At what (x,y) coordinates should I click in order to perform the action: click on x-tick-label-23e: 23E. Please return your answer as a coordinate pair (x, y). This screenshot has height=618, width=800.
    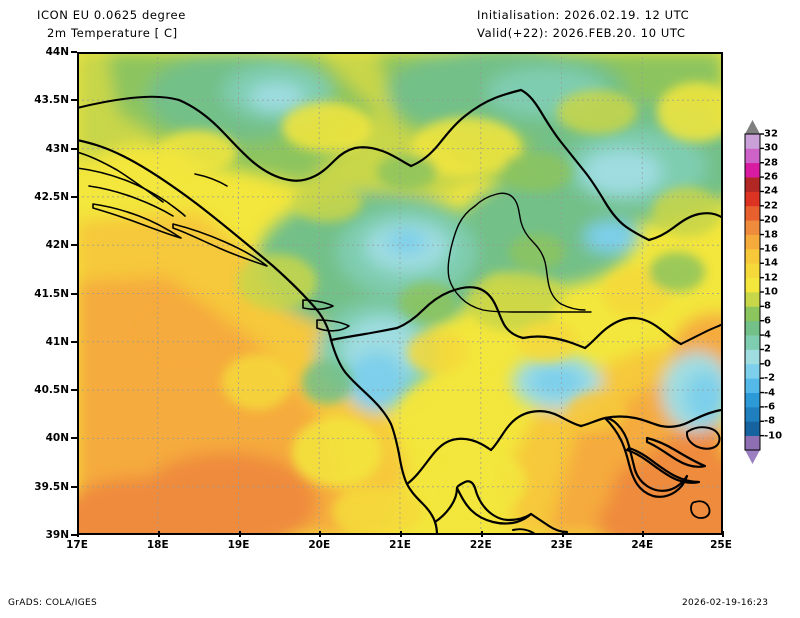
    Looking at the image, I should click on (561, 545).